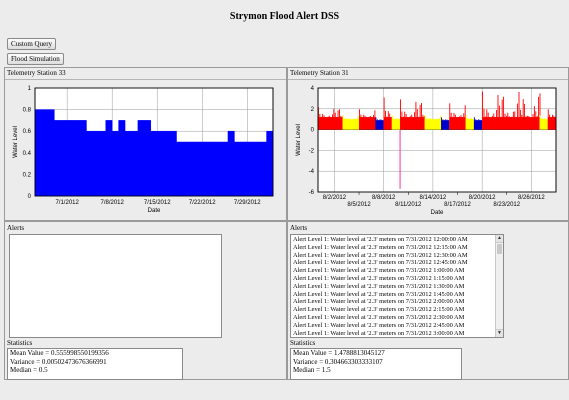  I want to click on stat-median: Median = 1.5, so click(312, 370).